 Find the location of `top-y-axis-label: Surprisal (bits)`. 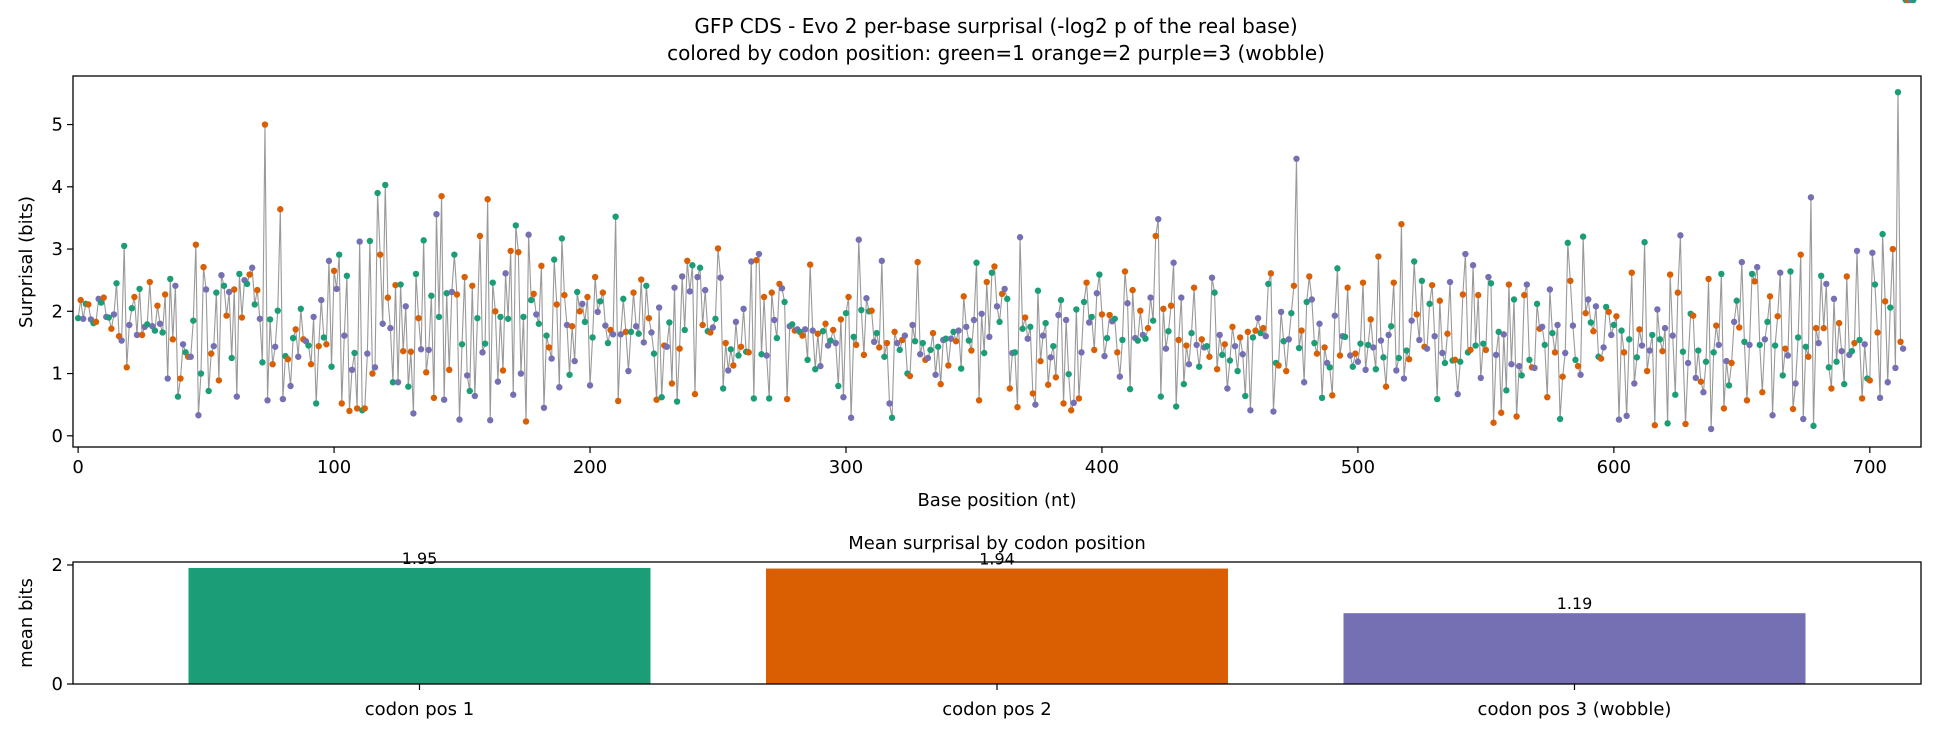

top-y-axis-label: Surprisal (bits) is located at coordinates (26, 262).